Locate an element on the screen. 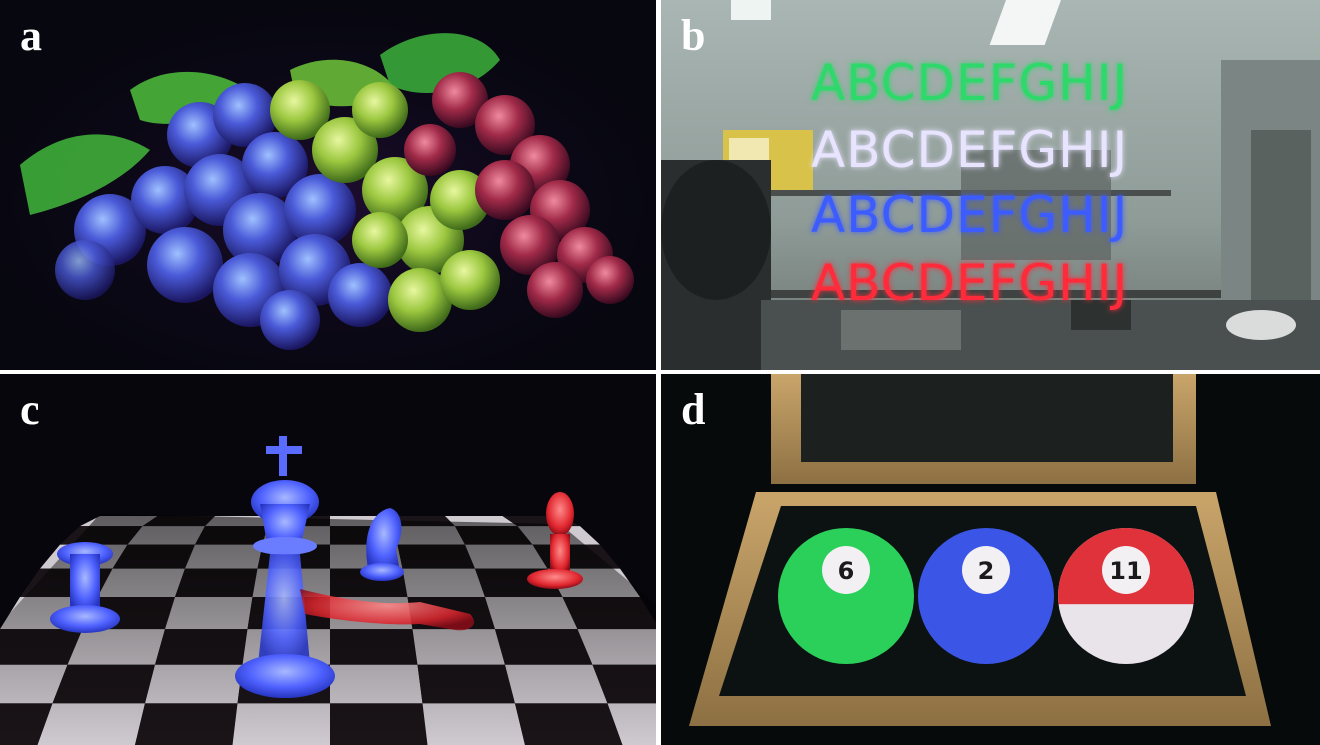 The image size is (1320, 745). billiard-ball-2: 2 is located at coordinates (986, 596).